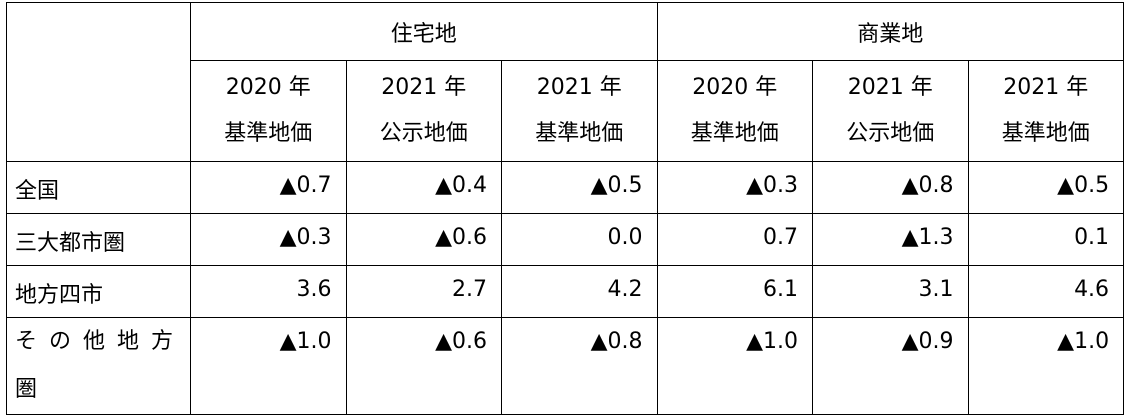 The width and height of the screenshot is (1131, 420). I want to click on value-cell: 2.7, so click(423, 291).